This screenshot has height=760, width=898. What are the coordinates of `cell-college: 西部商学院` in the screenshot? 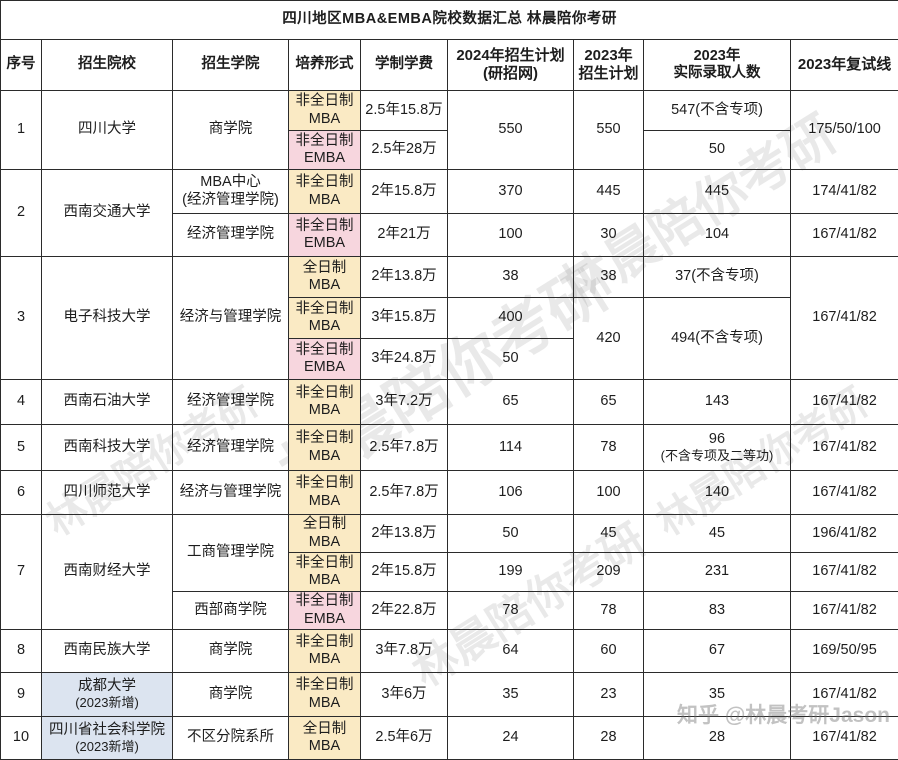 It's located at (231, 611).